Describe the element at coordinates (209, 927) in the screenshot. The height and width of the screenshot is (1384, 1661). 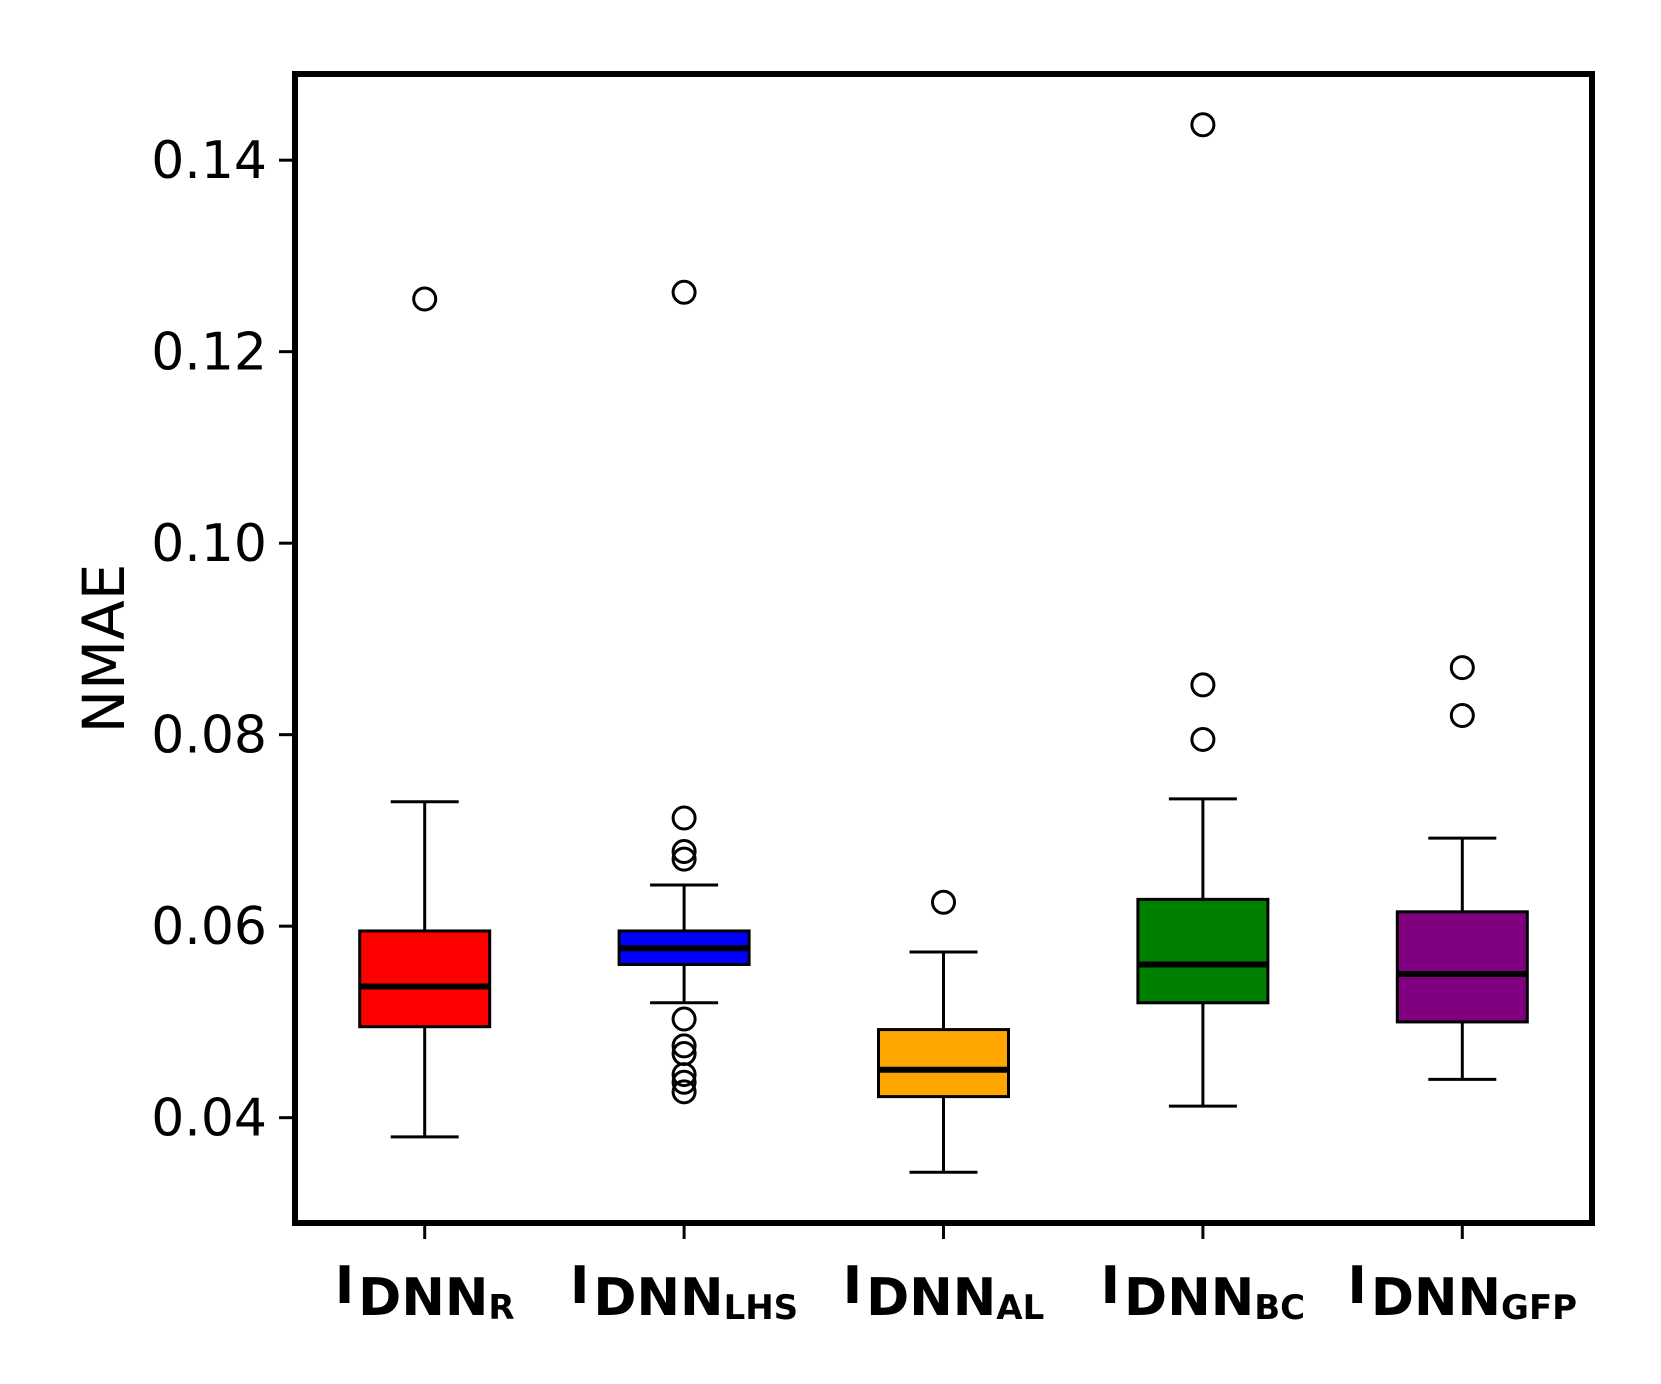
I see `y-tick-label: 0.06` at that location.